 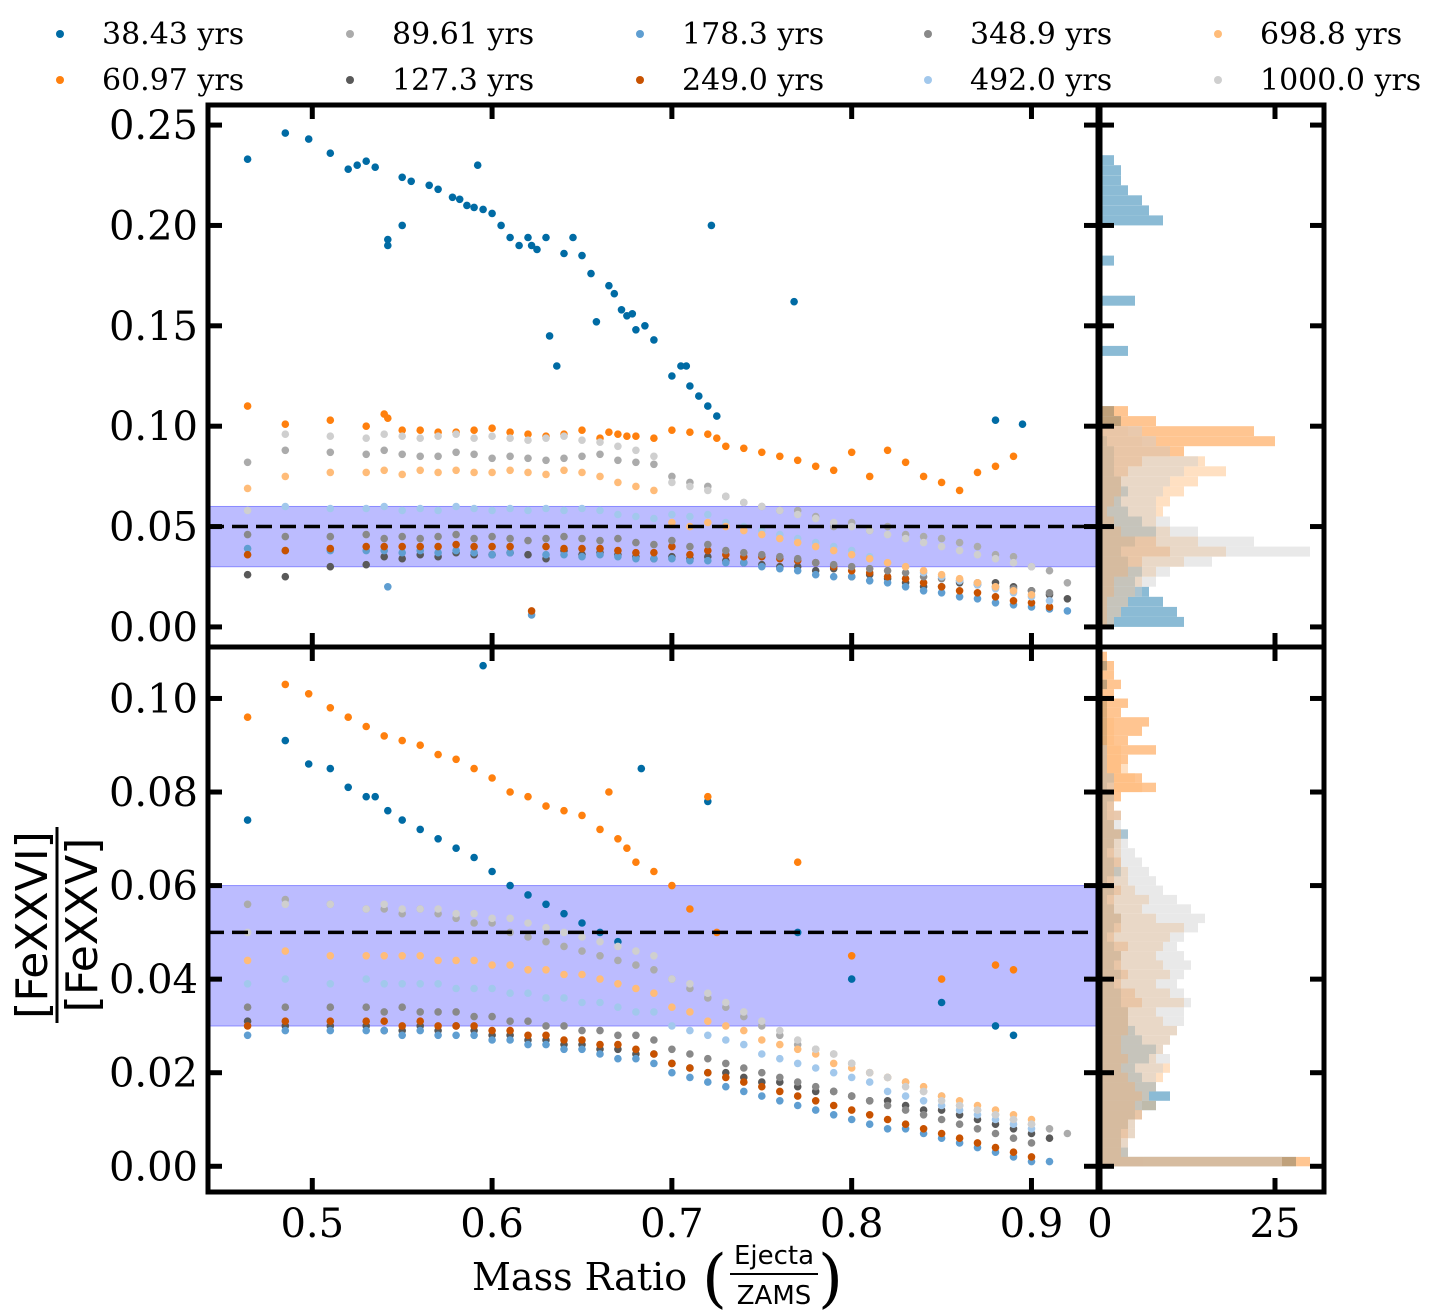 I want to click on x-tick-label: 0.9, so click(x=1032, y=1224).